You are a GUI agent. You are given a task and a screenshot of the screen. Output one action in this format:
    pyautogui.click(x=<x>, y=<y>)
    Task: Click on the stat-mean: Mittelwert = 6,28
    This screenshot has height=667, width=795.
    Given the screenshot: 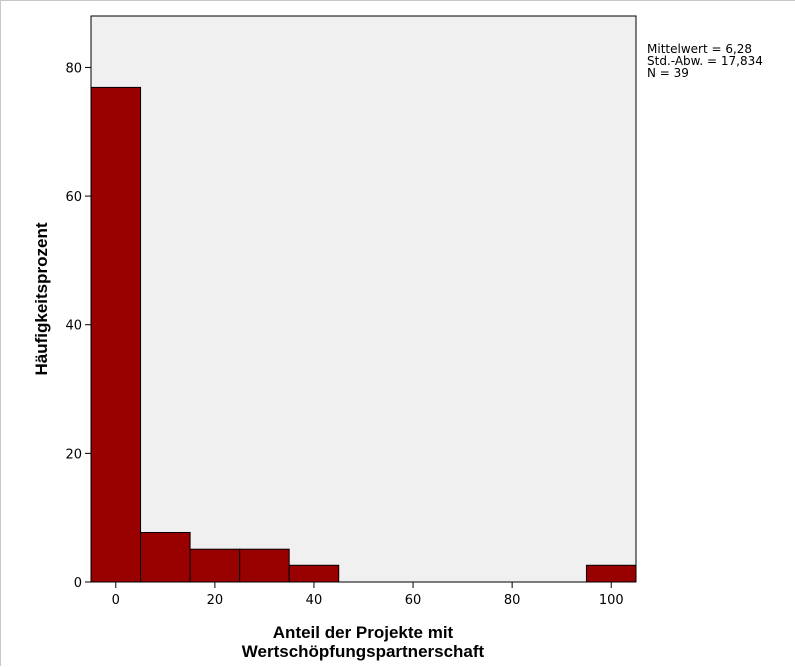 What is the action you would take?
    pyautogui.click(x=700, y=49)
    